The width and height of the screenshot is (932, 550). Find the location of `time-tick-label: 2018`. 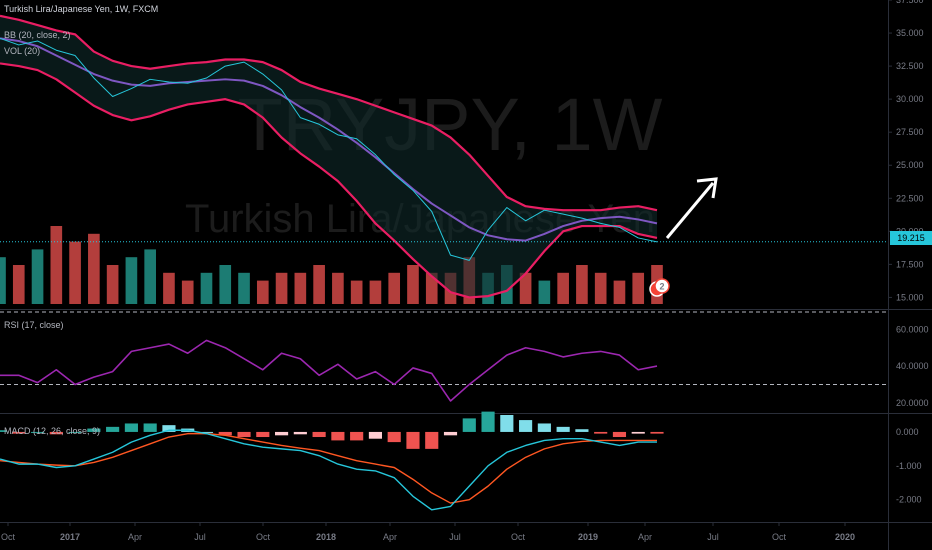

time-tick-label: 2018 is located at coordinates (326, 537).